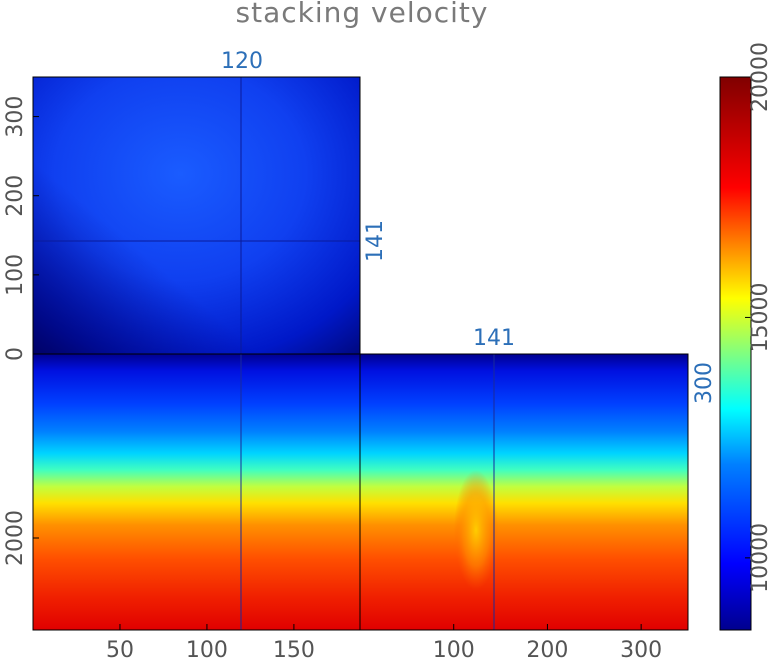  What do you see at coordinates (15, 275) in the screenshot?
I see `top-y-tick-label: 100` at bounding box center [15, 275].